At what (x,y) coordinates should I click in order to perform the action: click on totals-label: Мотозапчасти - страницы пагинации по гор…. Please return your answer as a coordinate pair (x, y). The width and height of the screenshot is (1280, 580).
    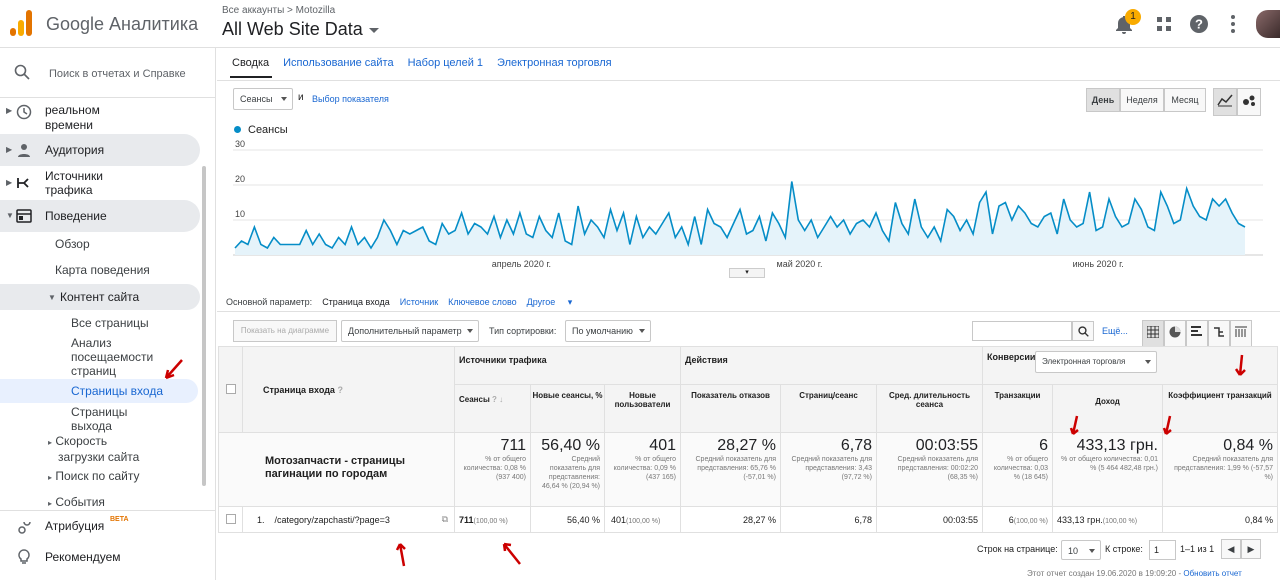
    Looking at the image, I should click on (336, 469).